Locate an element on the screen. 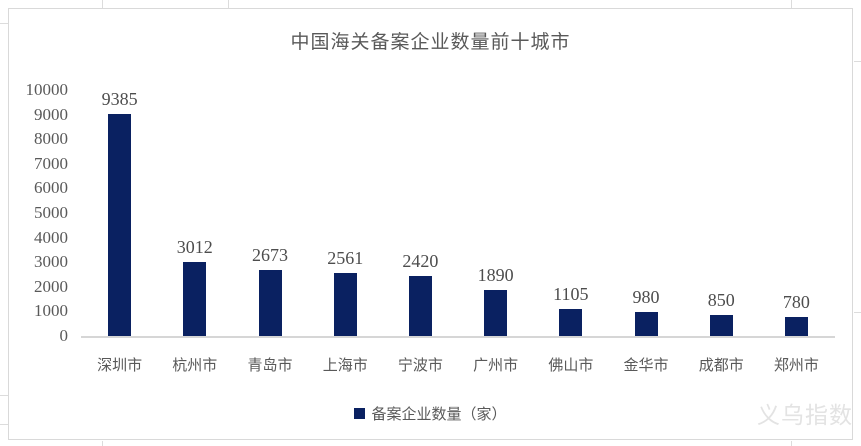 The height and width of the screenshot is (446, 861). bar-group-宁波市: 2420 is located at coordinates (420, 213).